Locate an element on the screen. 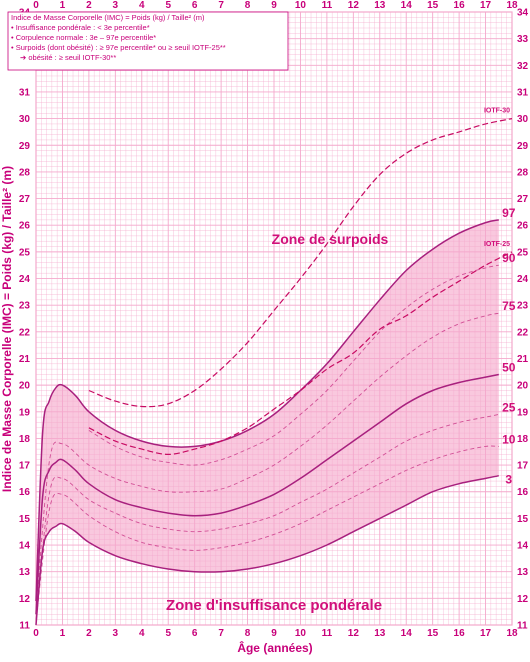 The height and width of the screenshot is (662, 530). y-tick-label-left: 11 is located at coordinates (24, 626).